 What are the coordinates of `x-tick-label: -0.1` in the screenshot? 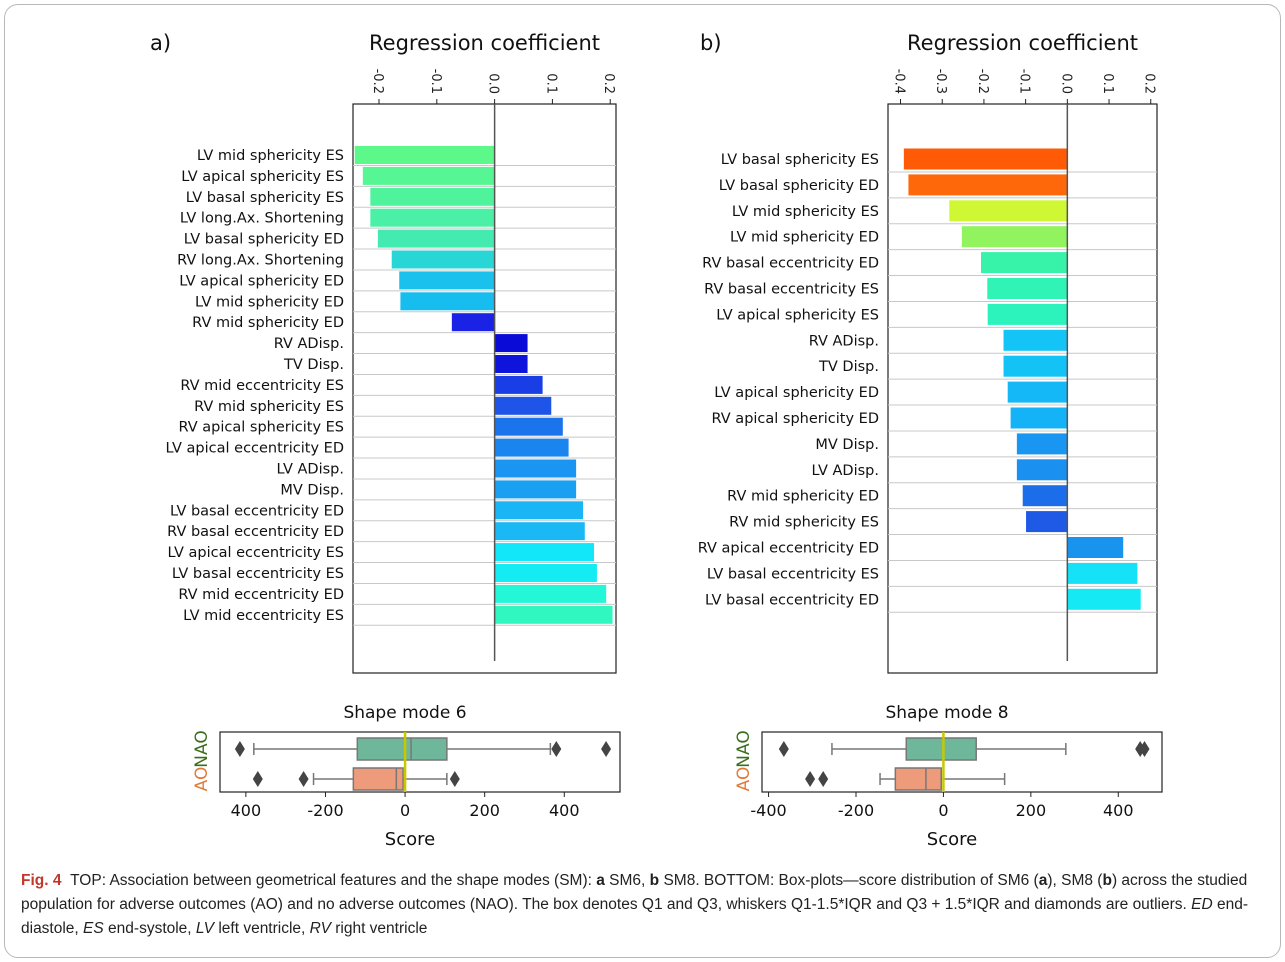 It's located at (1024, 81).